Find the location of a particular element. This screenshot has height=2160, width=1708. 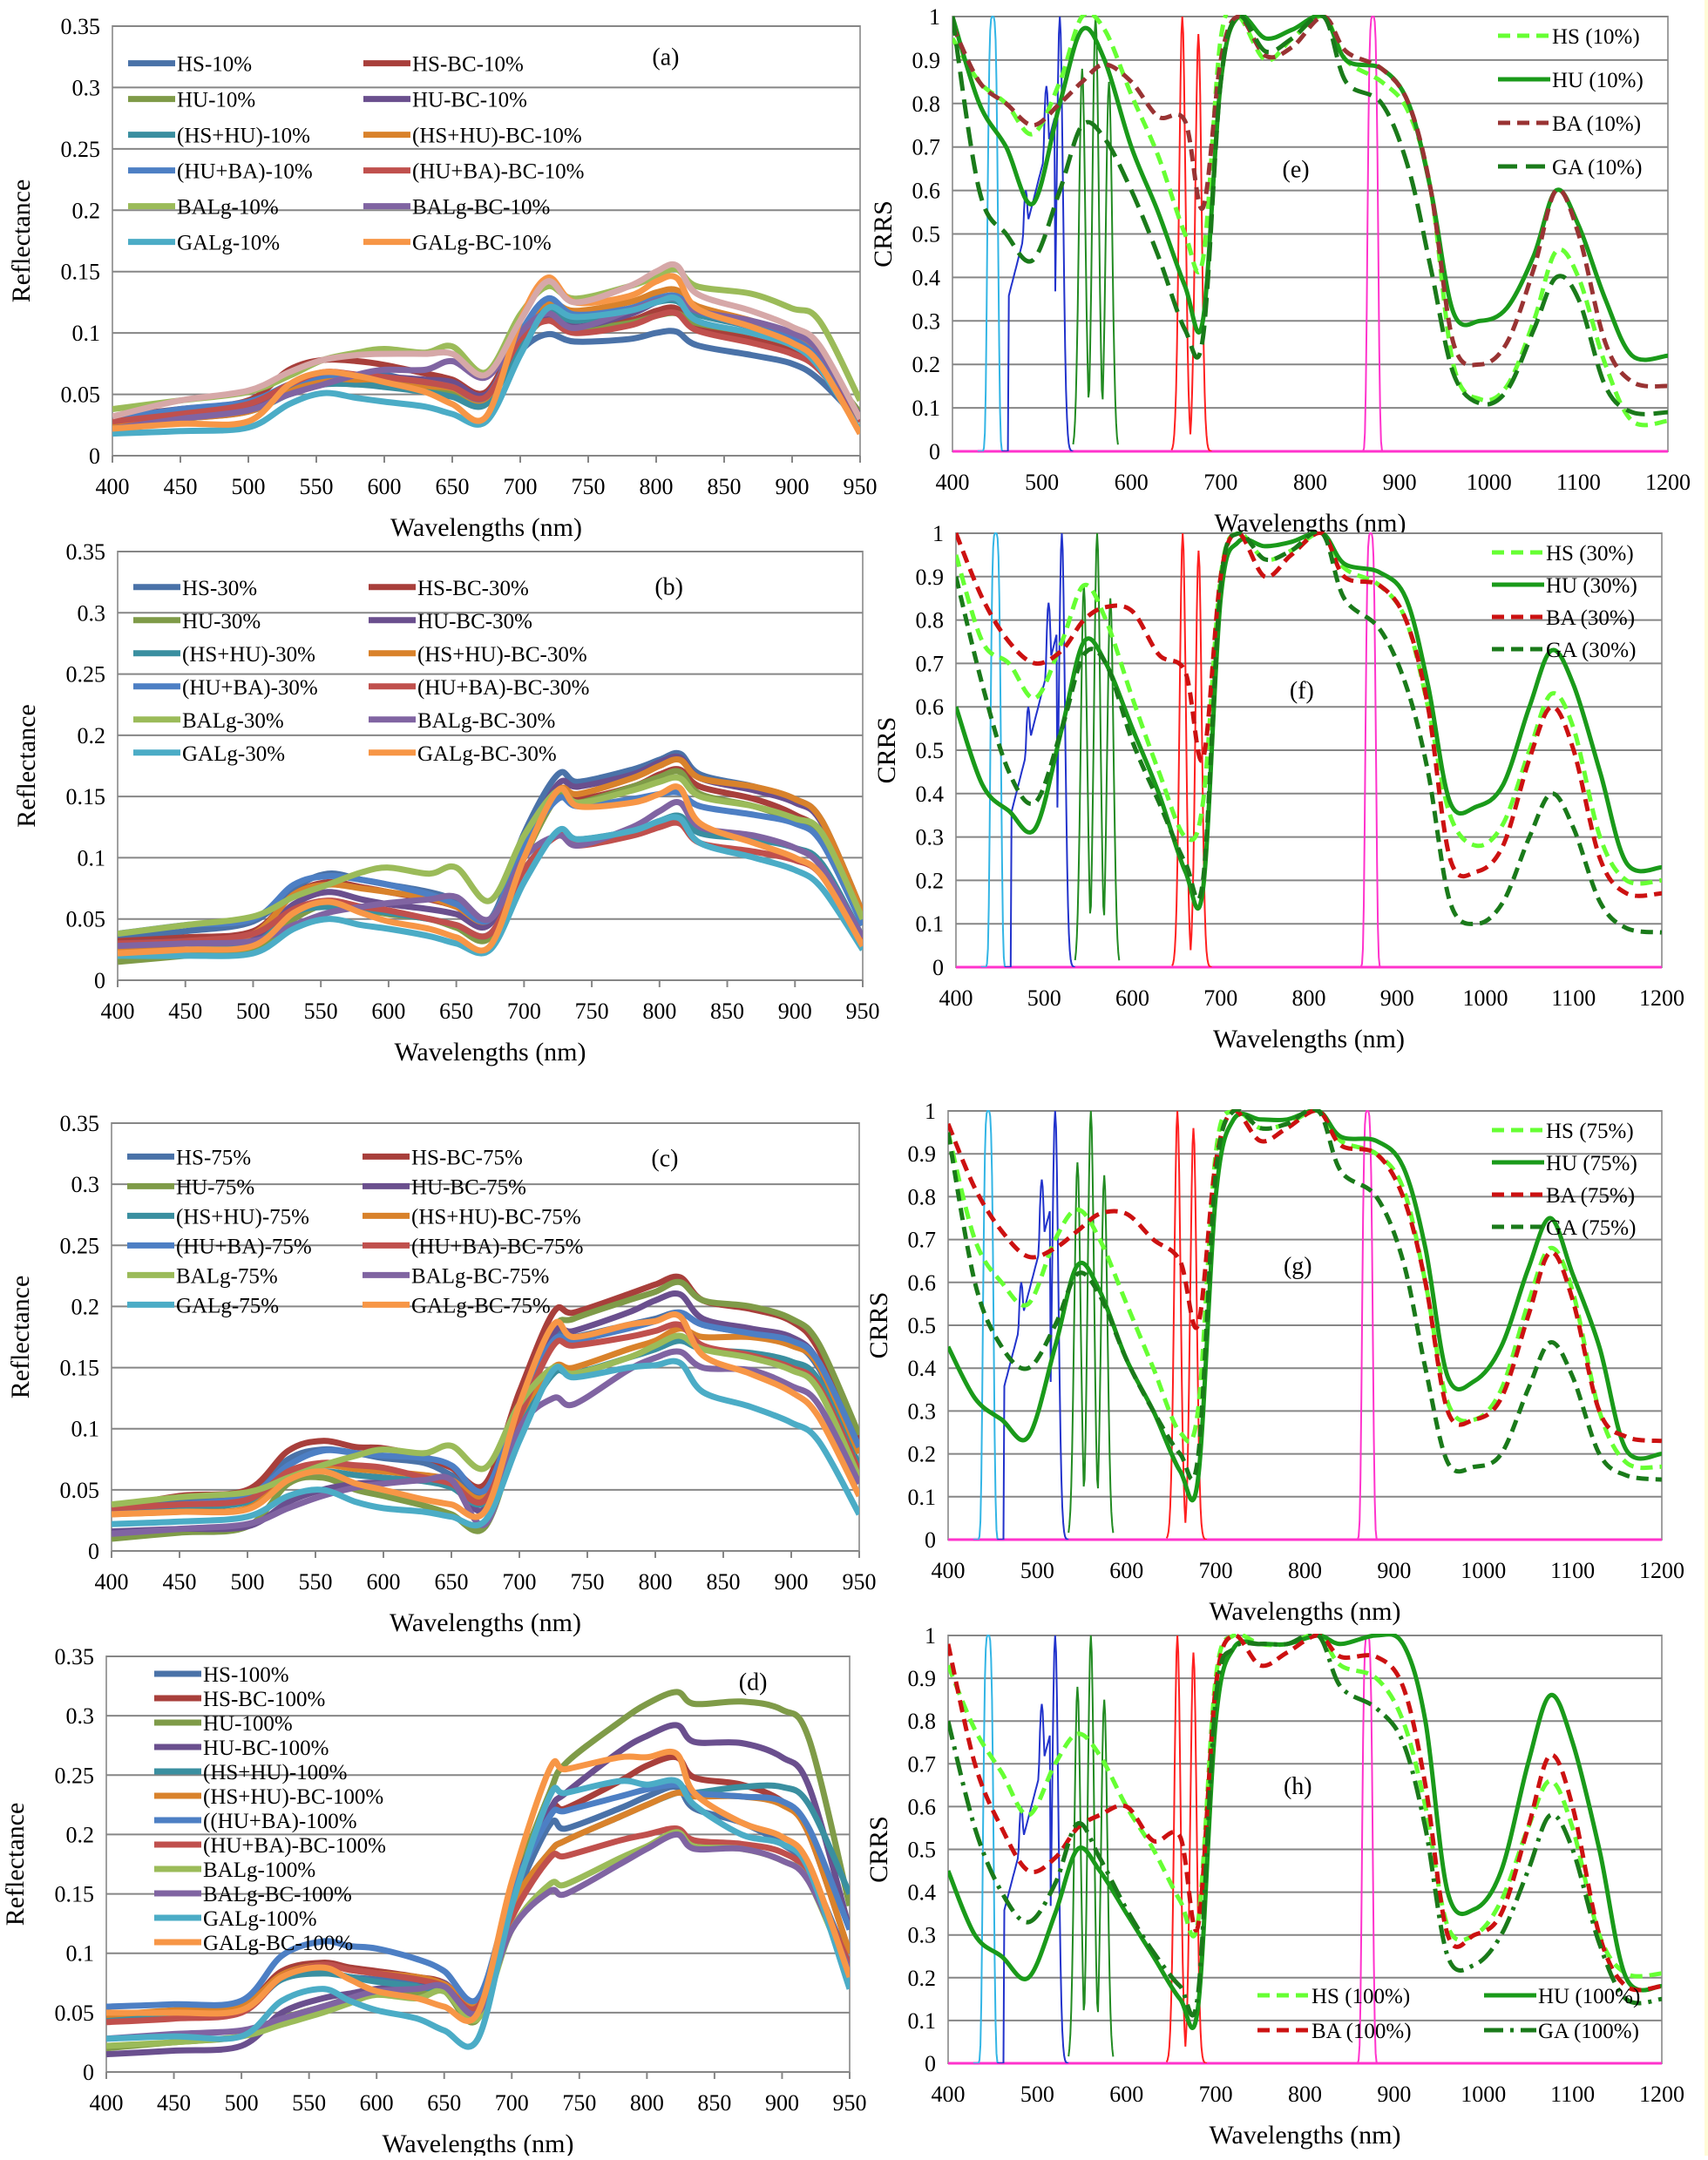

panel-label: (c) is located at coordinates (664, 1158).